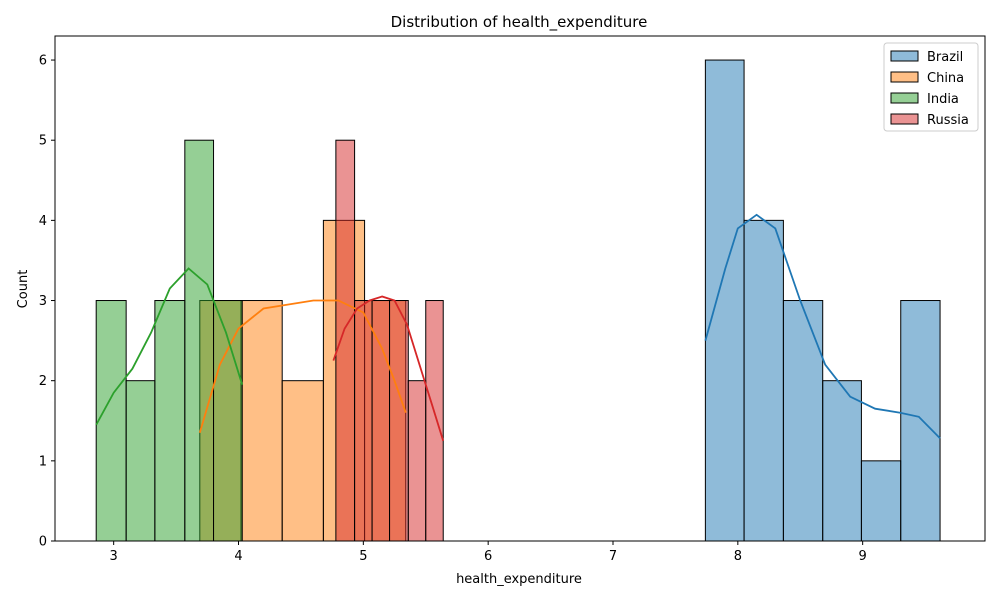  Describe the element at coordinates (904, 98) in the screenshot. I see `legend-swatch-india` at that location.